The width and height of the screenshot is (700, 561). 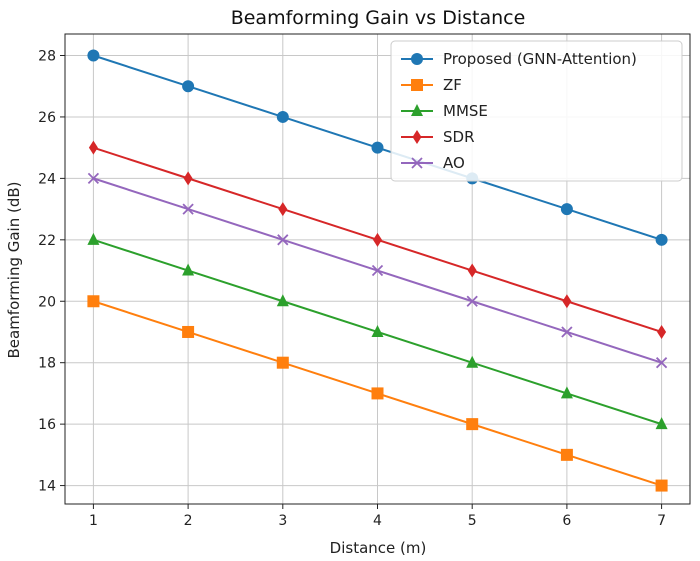 What do you see at coordinates (51, 272) in the screenshot?
I see `y-axis-ticks: 14 16 18 20 22 24 26 28` at bounding box center [51, 272].